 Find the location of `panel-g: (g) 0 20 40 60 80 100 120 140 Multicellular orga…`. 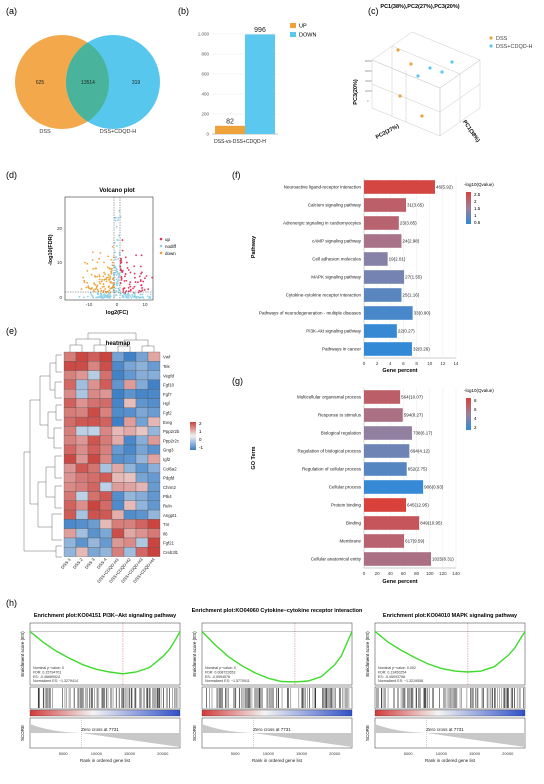

panel-g: (g) 0 20 40 60 80 100 120 140 Multicellular orga… is located at coordinates (363, 480).